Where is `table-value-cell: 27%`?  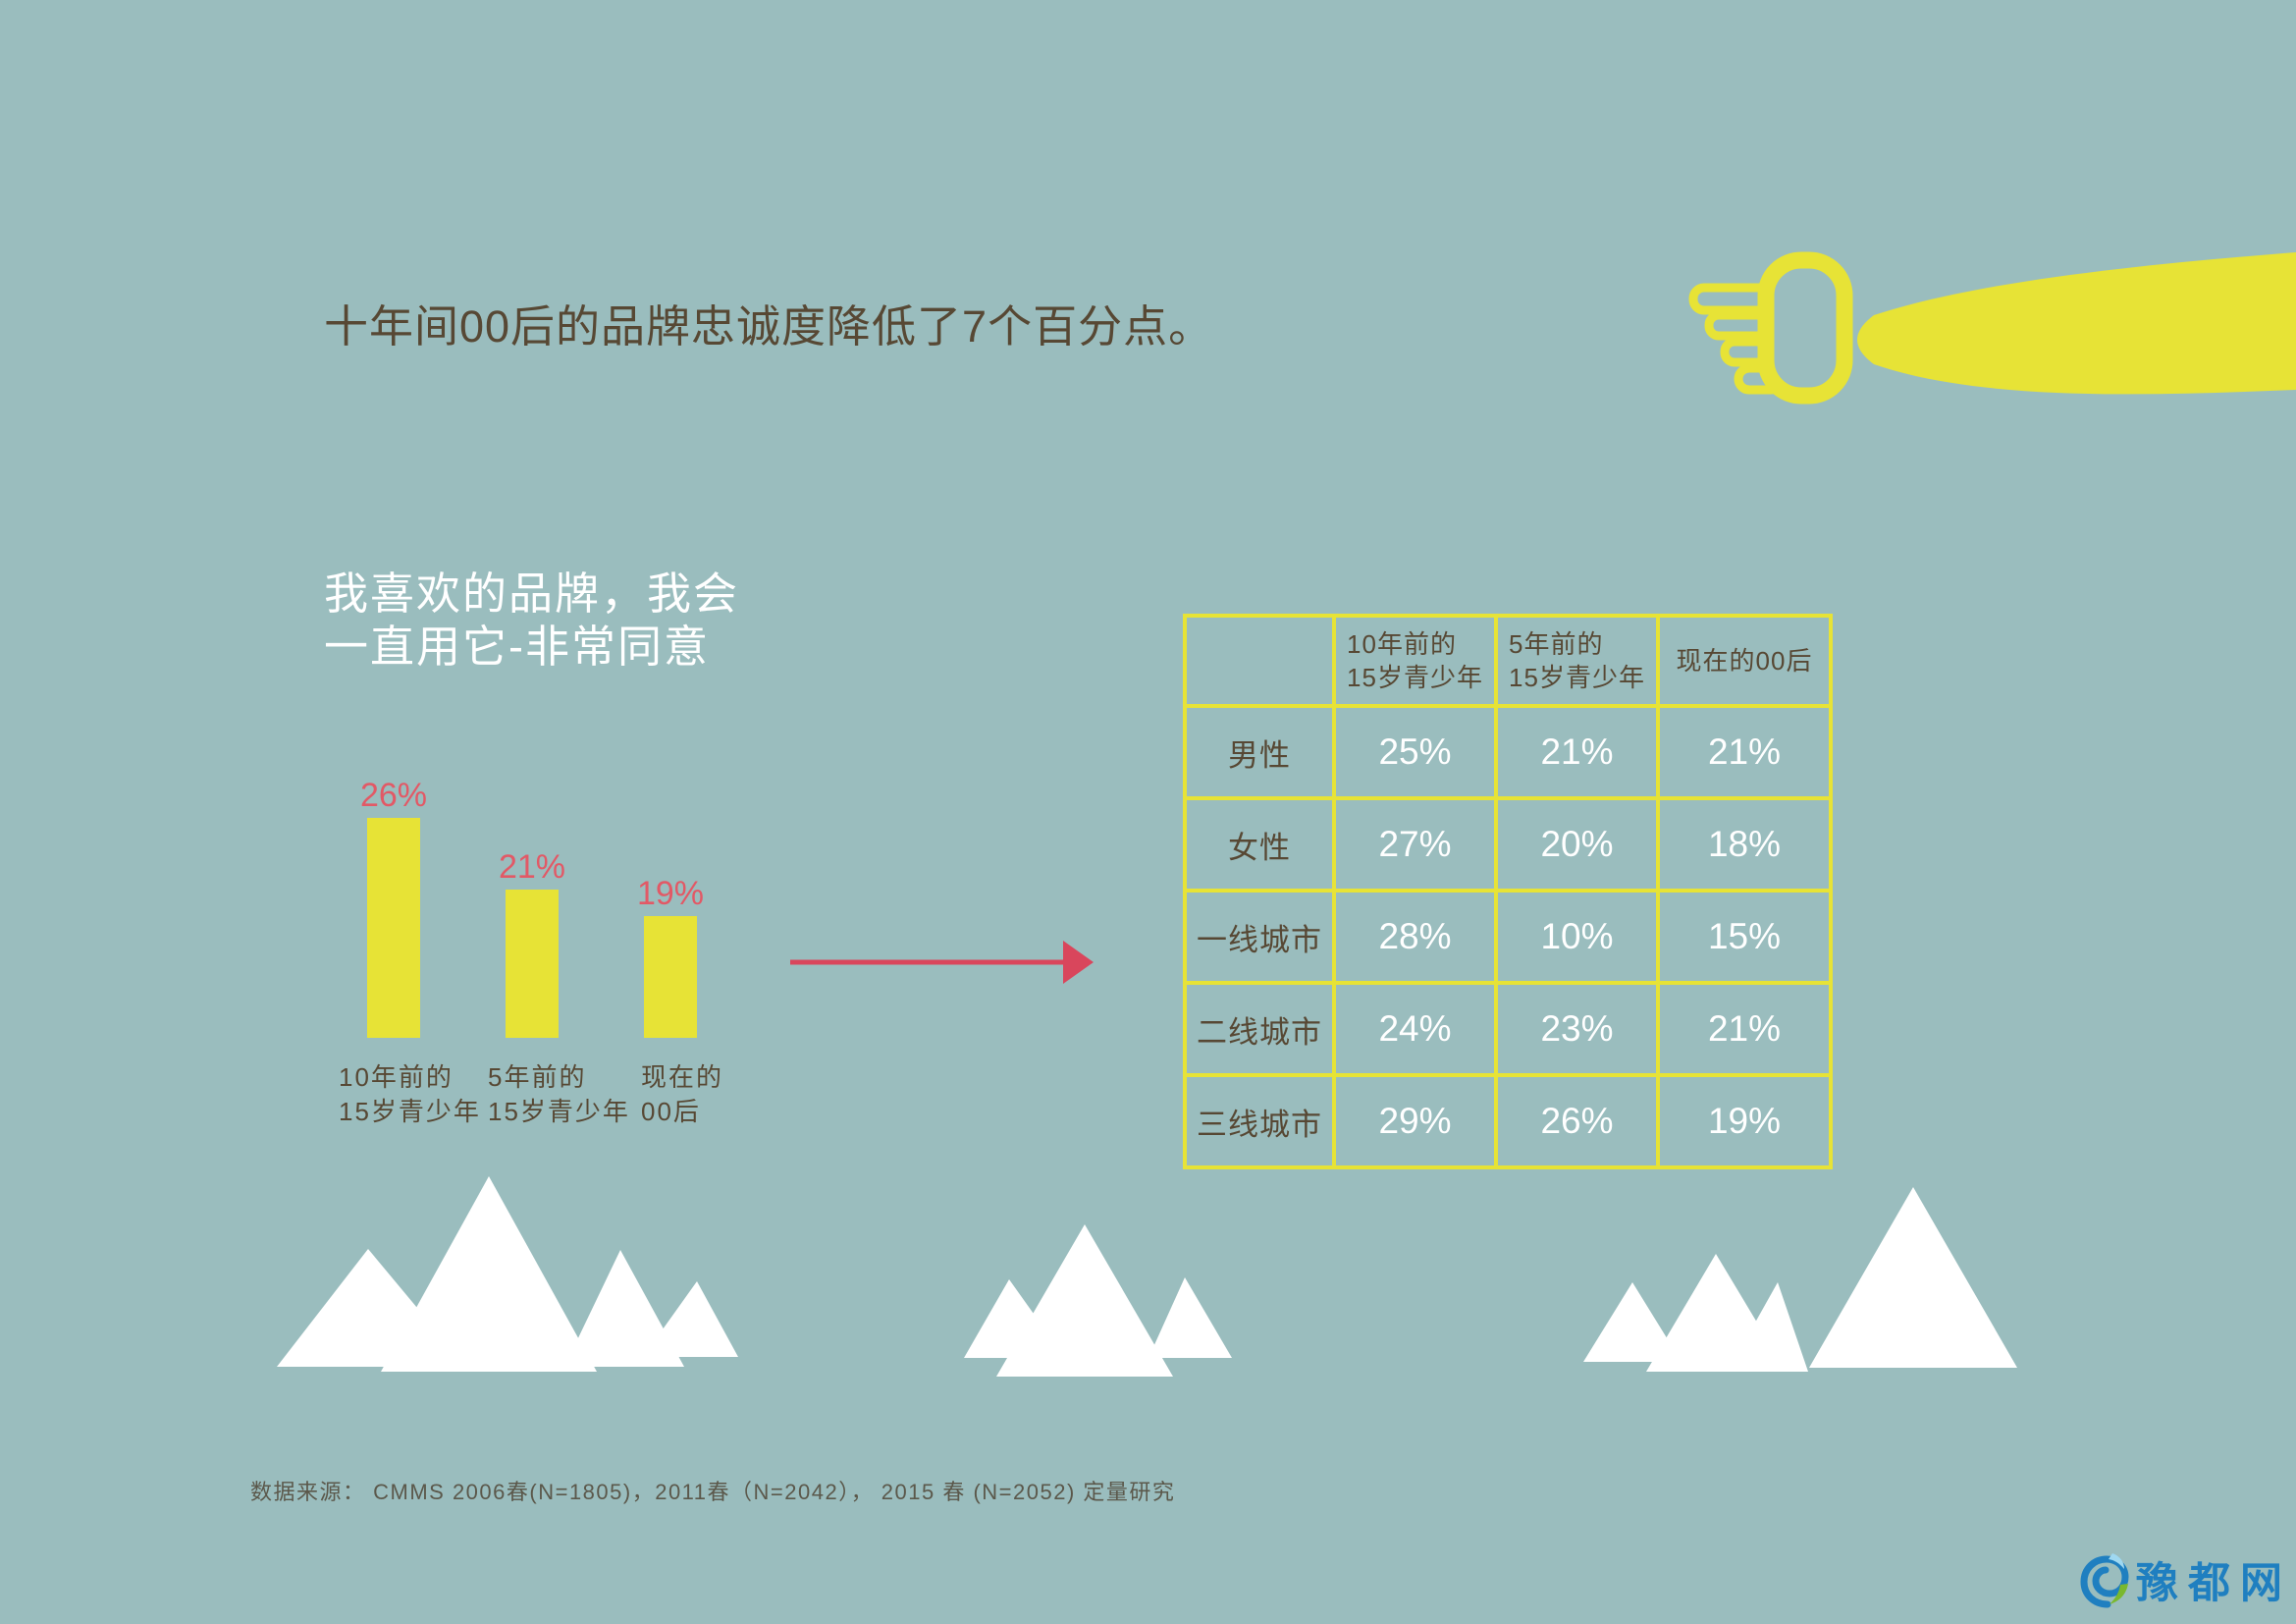
table-value-cell: 27% is located at coordinates (1415, 844).